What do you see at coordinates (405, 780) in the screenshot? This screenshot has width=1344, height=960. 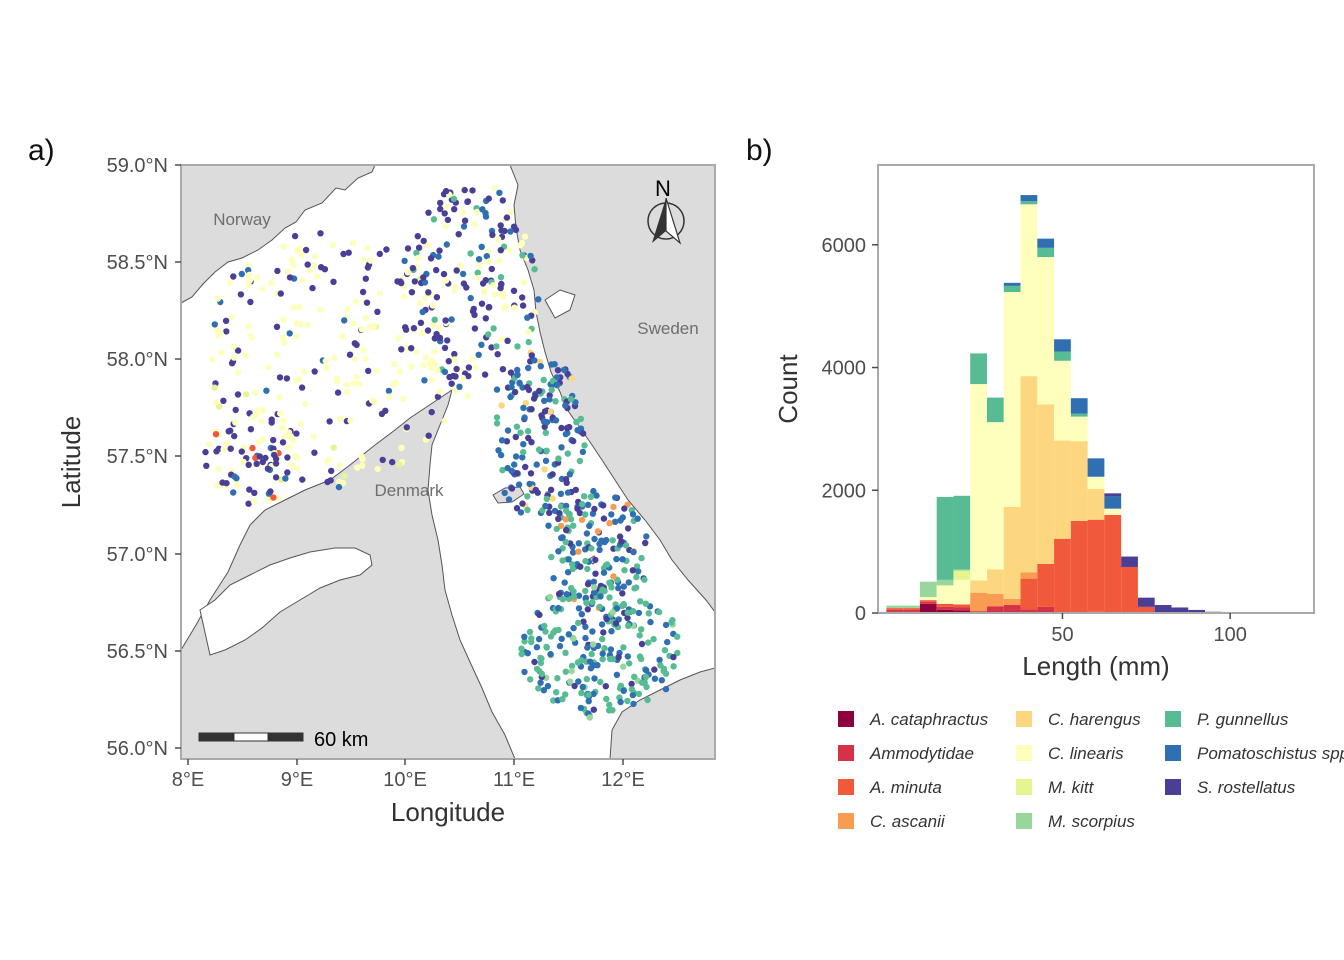 I see `map-x-tick-label: 10°E` at bounding box center [405, 780].